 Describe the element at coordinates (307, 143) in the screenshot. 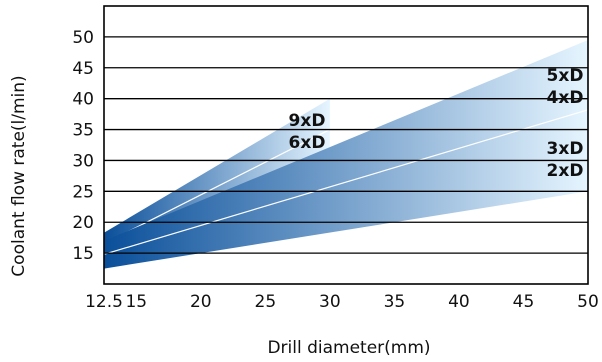

I see `band-label: 6xD` at that location.